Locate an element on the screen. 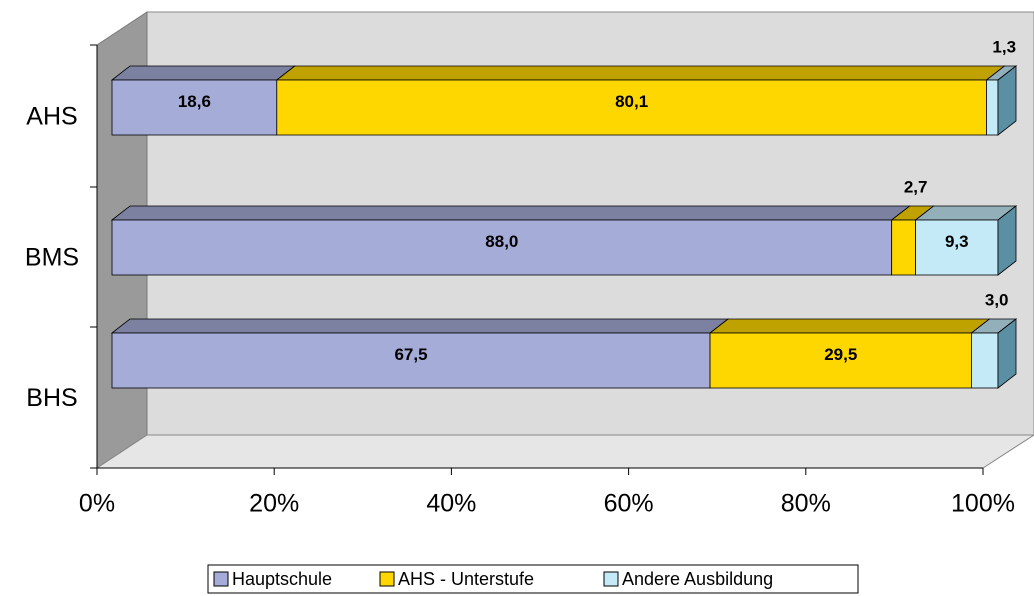  legend-label: AHS - Unterstufe is located at coordinates (466, 579).